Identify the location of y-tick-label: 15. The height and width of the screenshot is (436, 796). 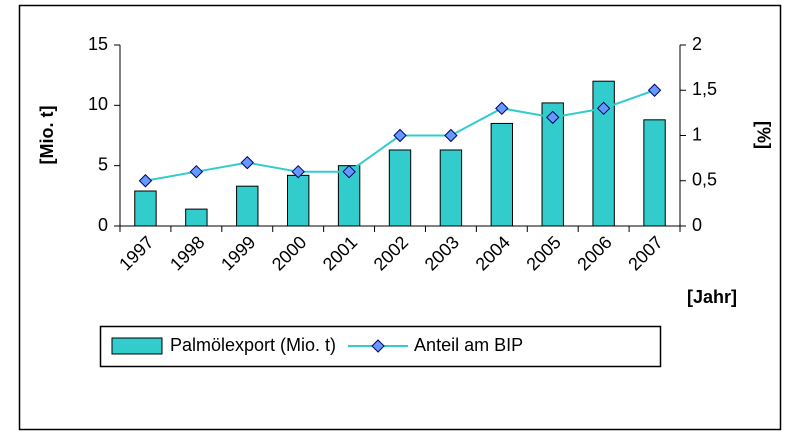
(98, 44).